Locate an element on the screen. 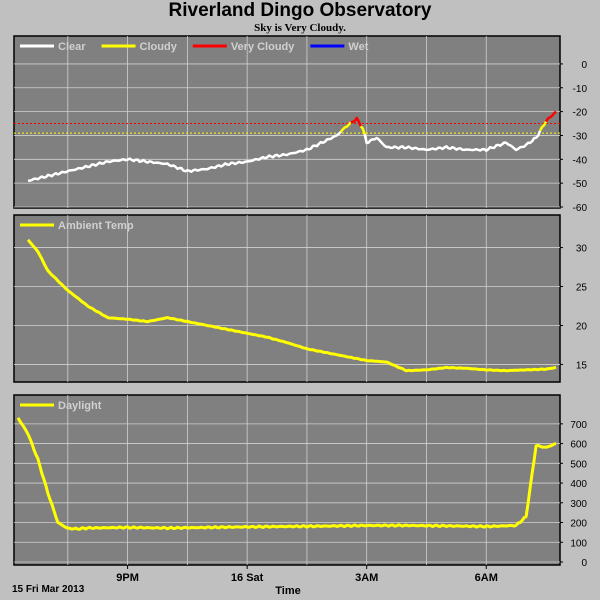 The image size is (600, 600). y-tick-label: -20 is located at coordinates (580, 113).